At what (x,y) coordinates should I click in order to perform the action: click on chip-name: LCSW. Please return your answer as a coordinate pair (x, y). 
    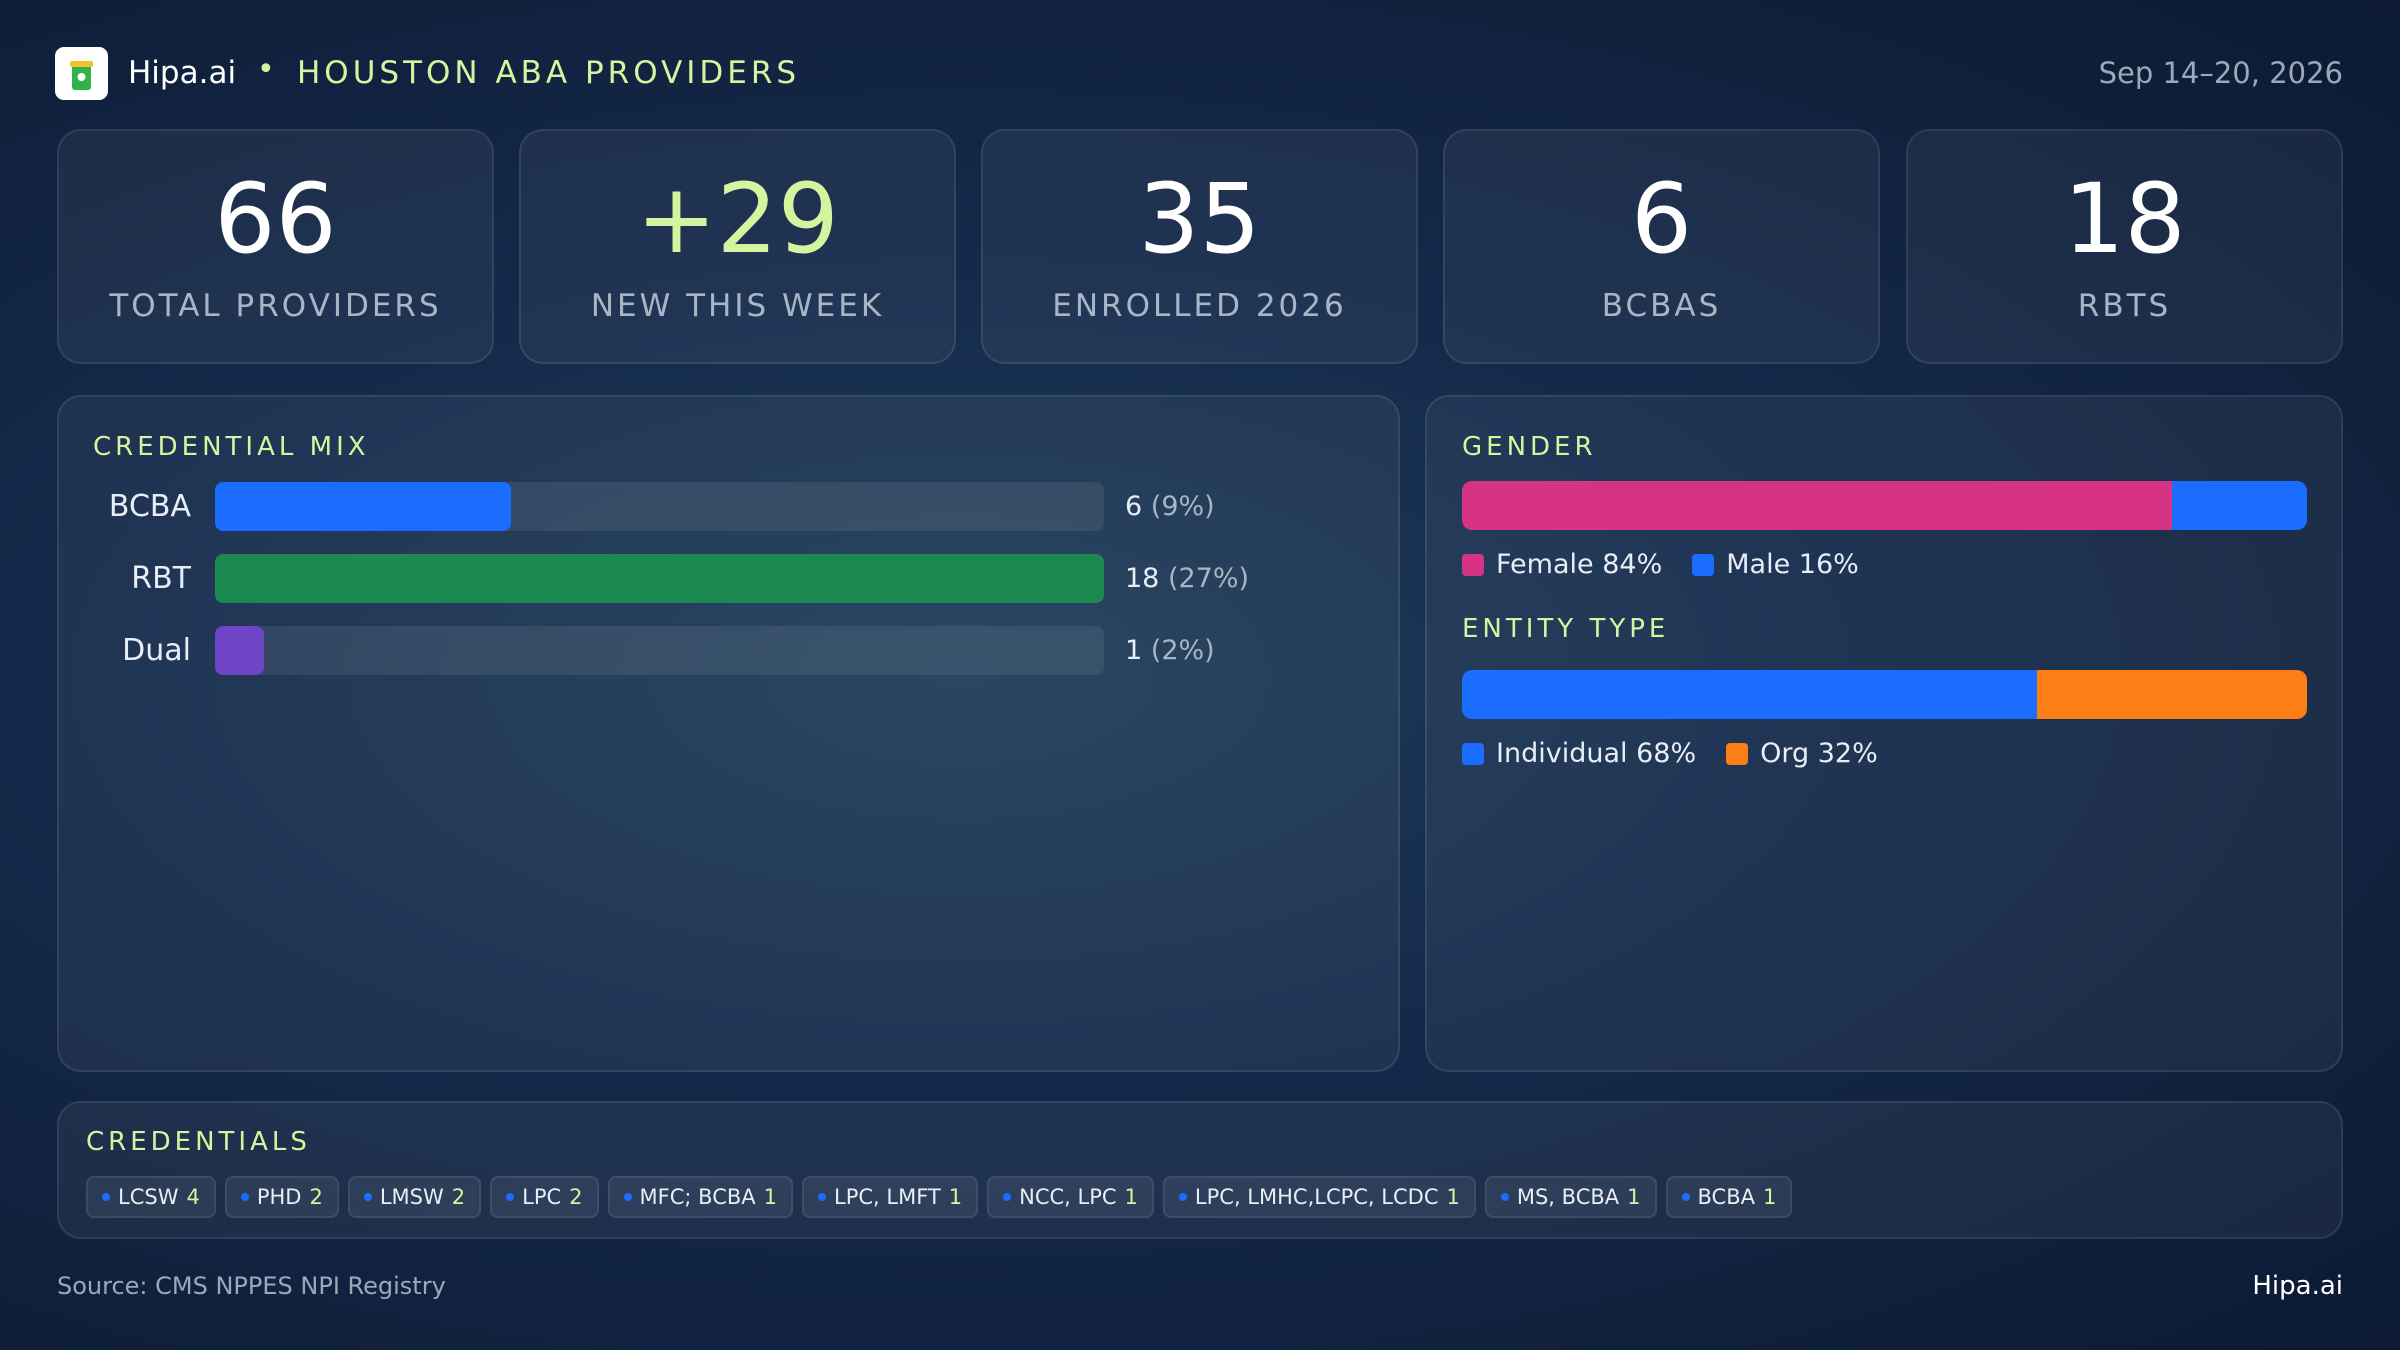
    Looking at the image, I should click on (148, 1197).